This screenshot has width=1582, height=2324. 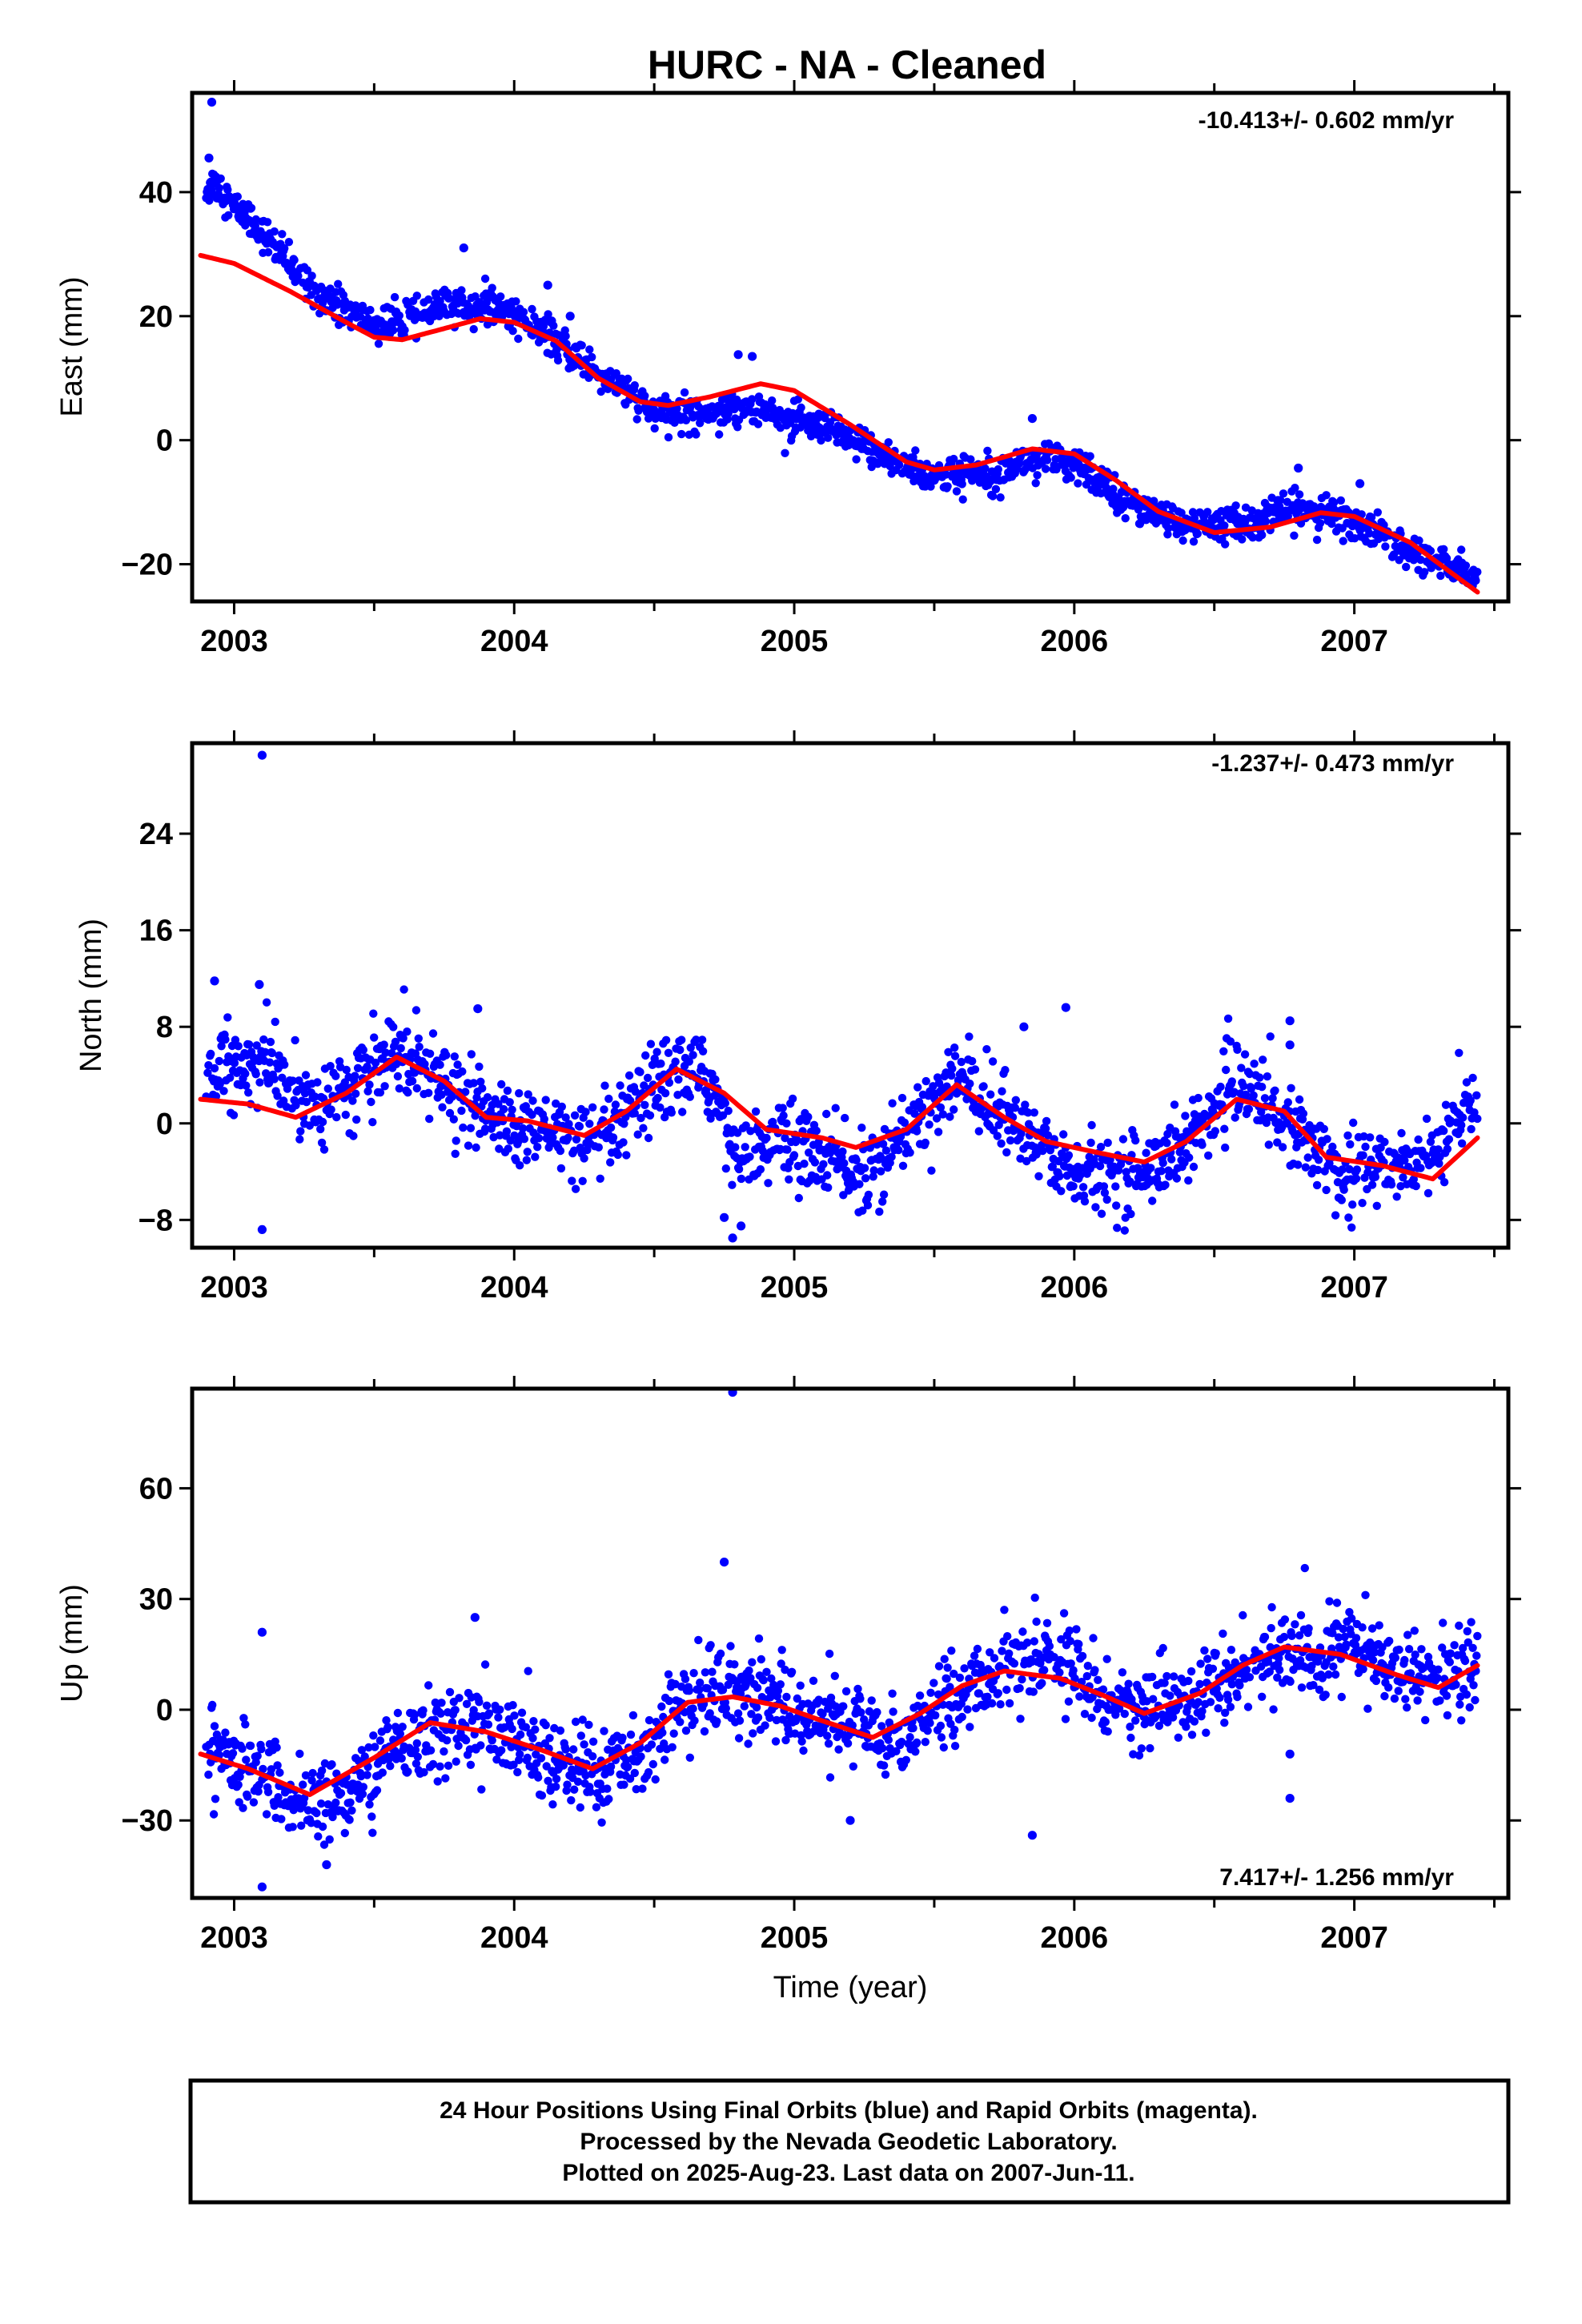 What do you see at coordinates (156, 317) in the screenshot?
I see `y-tick-label: 20` at bounding box center [156, 317].